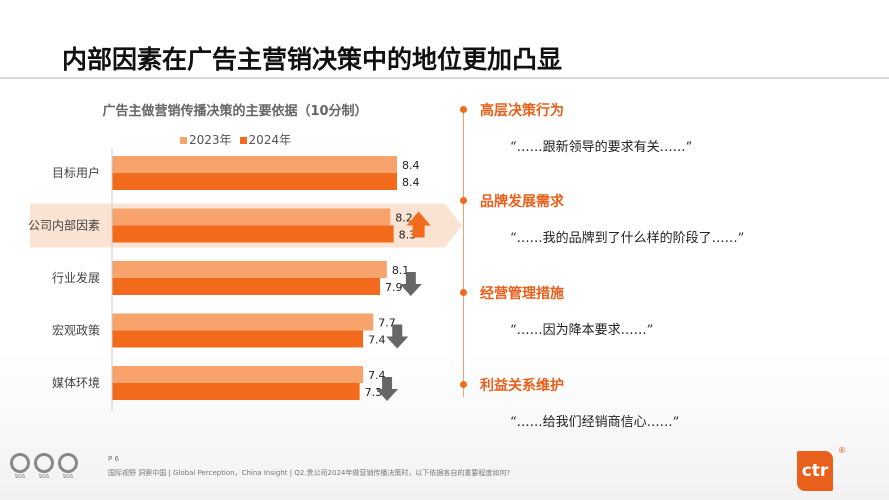  Describe the element at coordinates (446, 225) in the screenshot. I see `highlight-arrow-icon` at that location.